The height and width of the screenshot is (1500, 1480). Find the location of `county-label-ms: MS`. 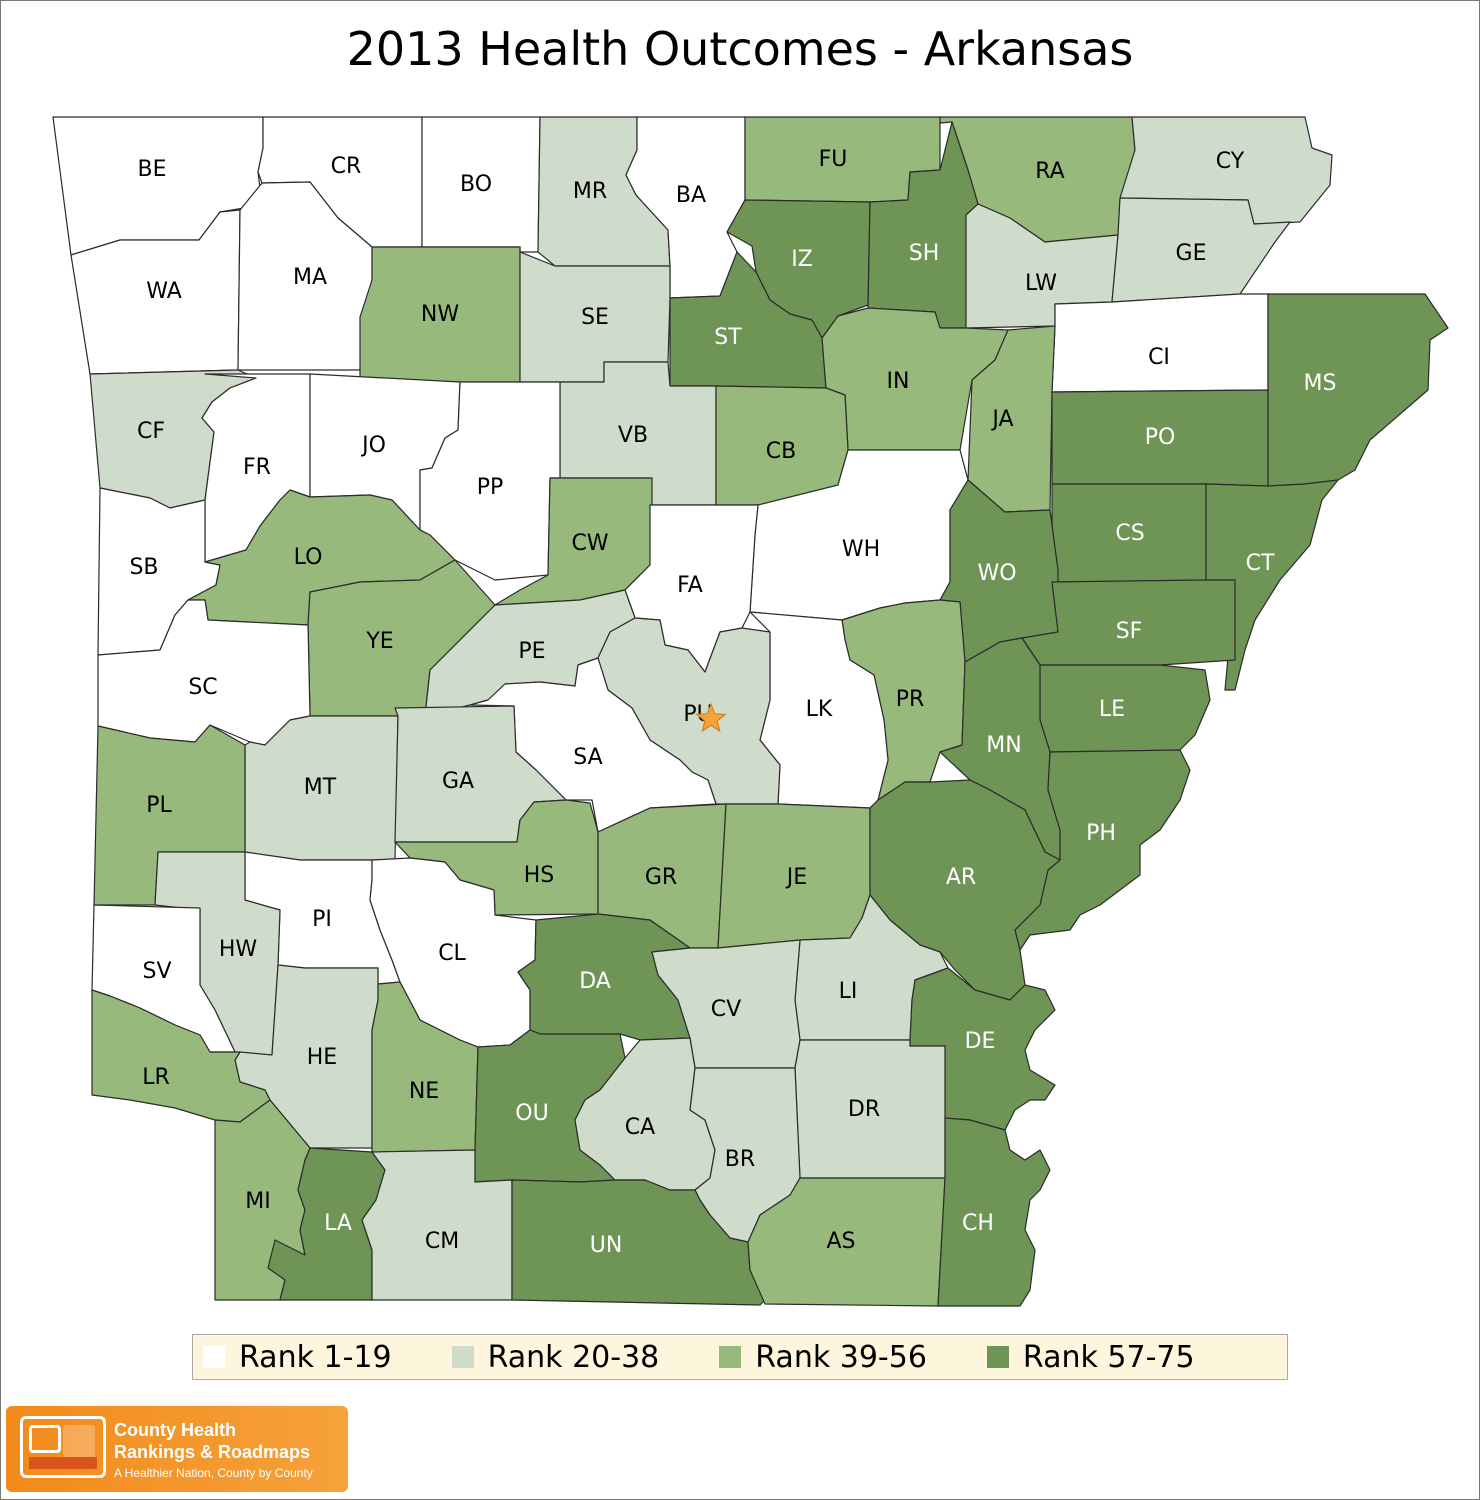

county-label-ms: MS is located at coordinates (1320, 383).